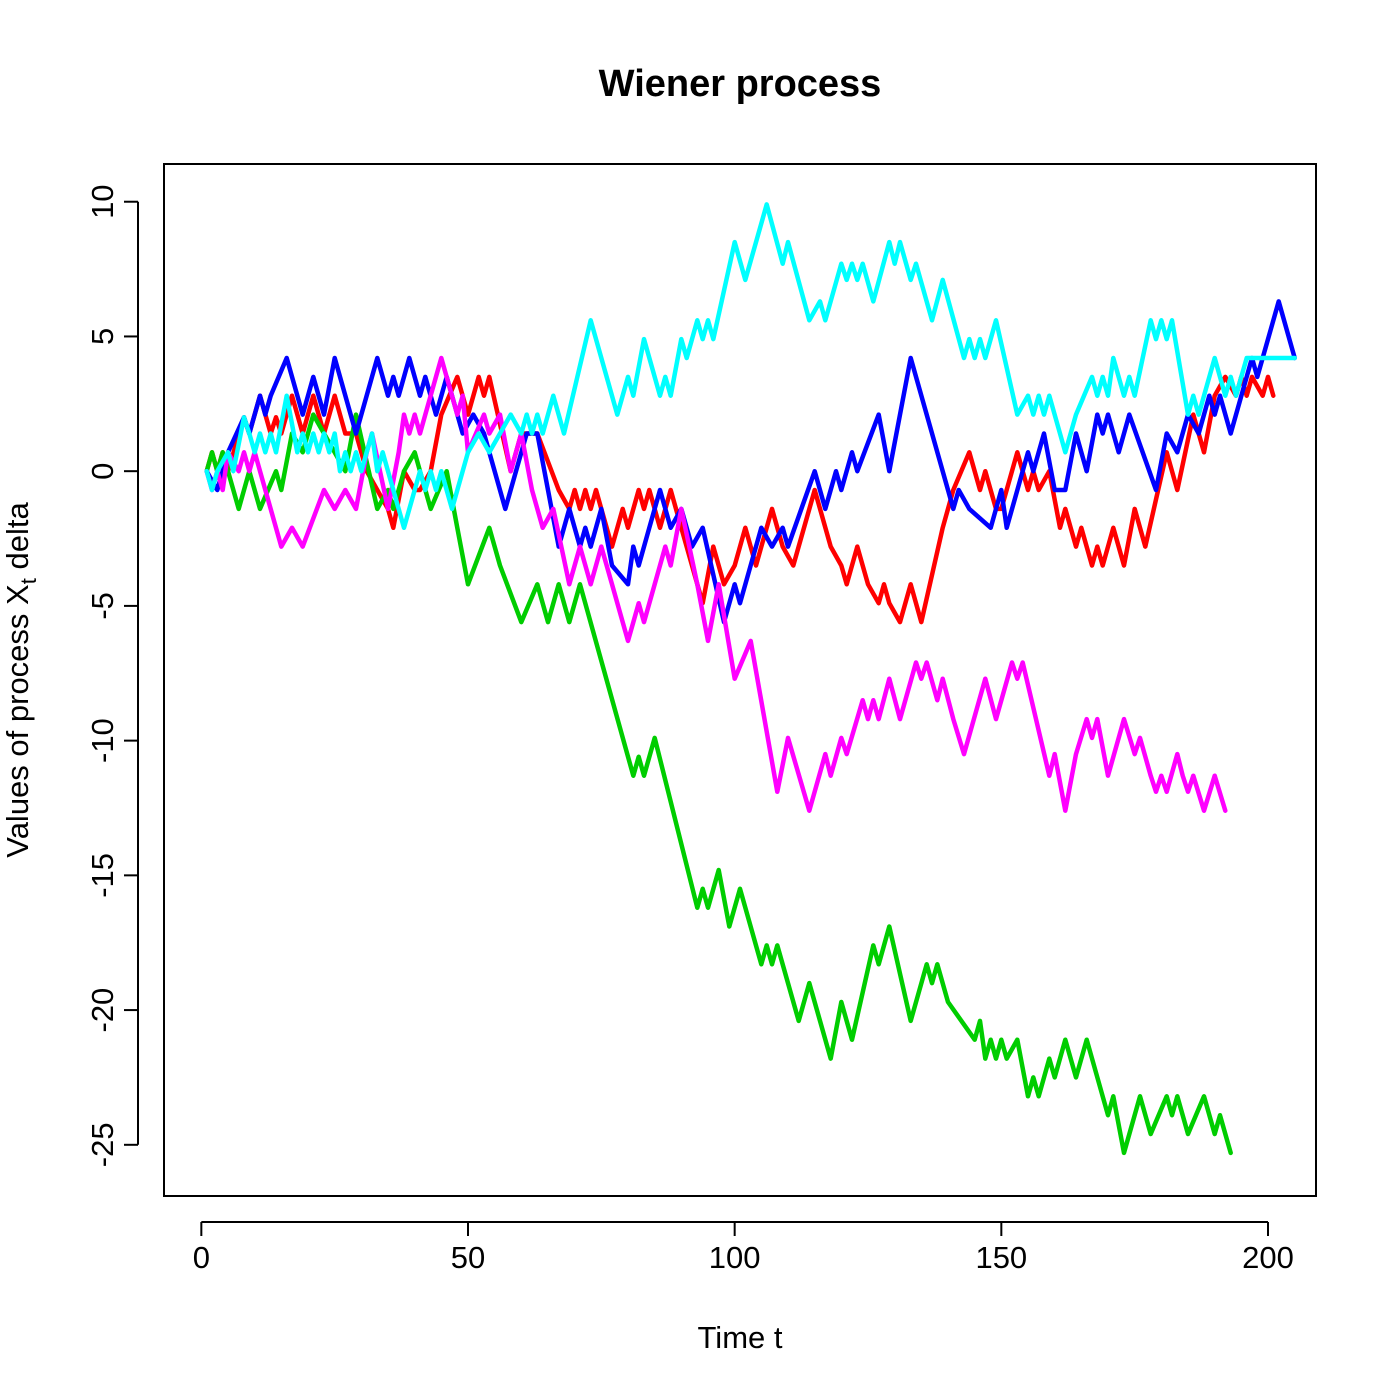 The image size is (1400, 1400). Describe the element at coordinates (1001, 1257) in the screenshot. I see `x-tick-label: 150` at that location.